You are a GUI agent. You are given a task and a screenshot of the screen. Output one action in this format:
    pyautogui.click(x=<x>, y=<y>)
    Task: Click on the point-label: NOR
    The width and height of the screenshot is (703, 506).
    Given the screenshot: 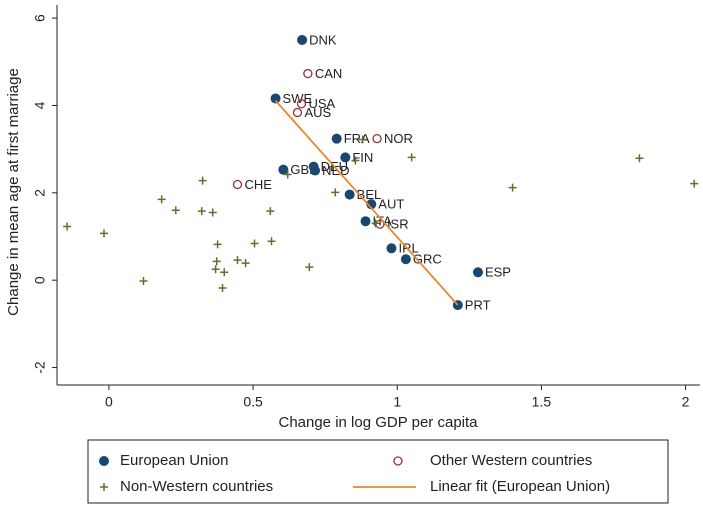 What is the action you would take?
    pyautogui.click(x=398, y=138)
    